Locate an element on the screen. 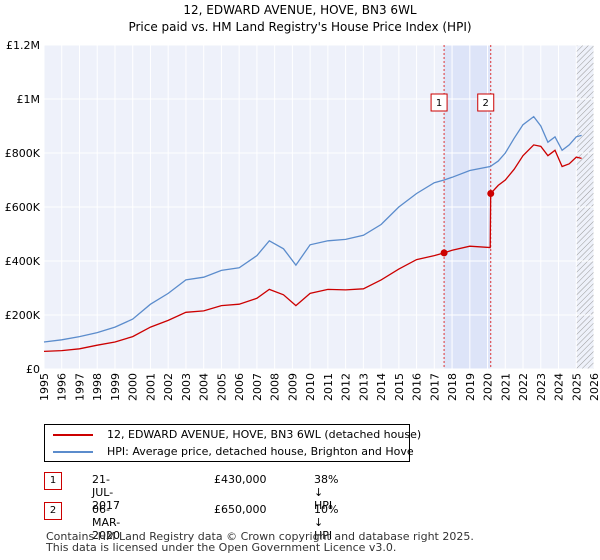 The height and width of the screenshot is (560, 600). y-tick-label: £1.2M is located at coordinates (23, 45).